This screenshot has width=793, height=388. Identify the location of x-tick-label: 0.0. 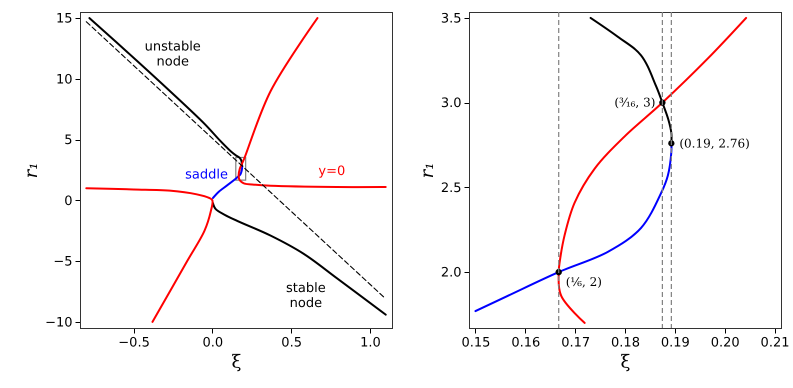
(213, 343).